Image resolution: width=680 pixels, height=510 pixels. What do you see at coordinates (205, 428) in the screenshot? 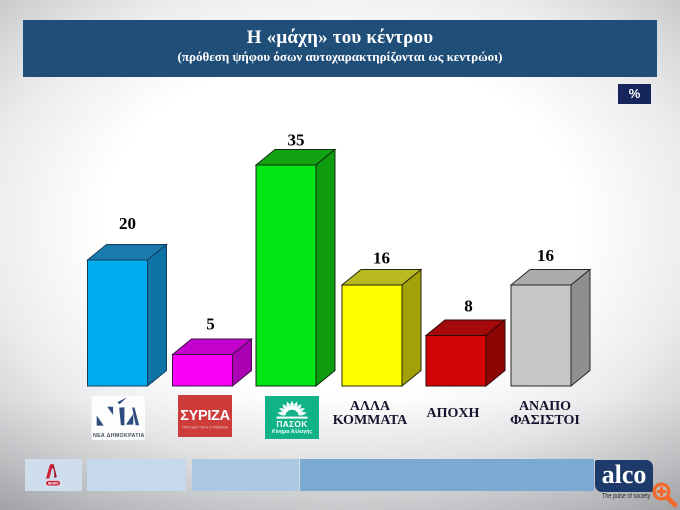
I see `svg-text: ΠΡΟΟΔΕΥΤΙΚΗ ΣΥΜΜΑΧΙΑ` at bounding box center [205, 428].